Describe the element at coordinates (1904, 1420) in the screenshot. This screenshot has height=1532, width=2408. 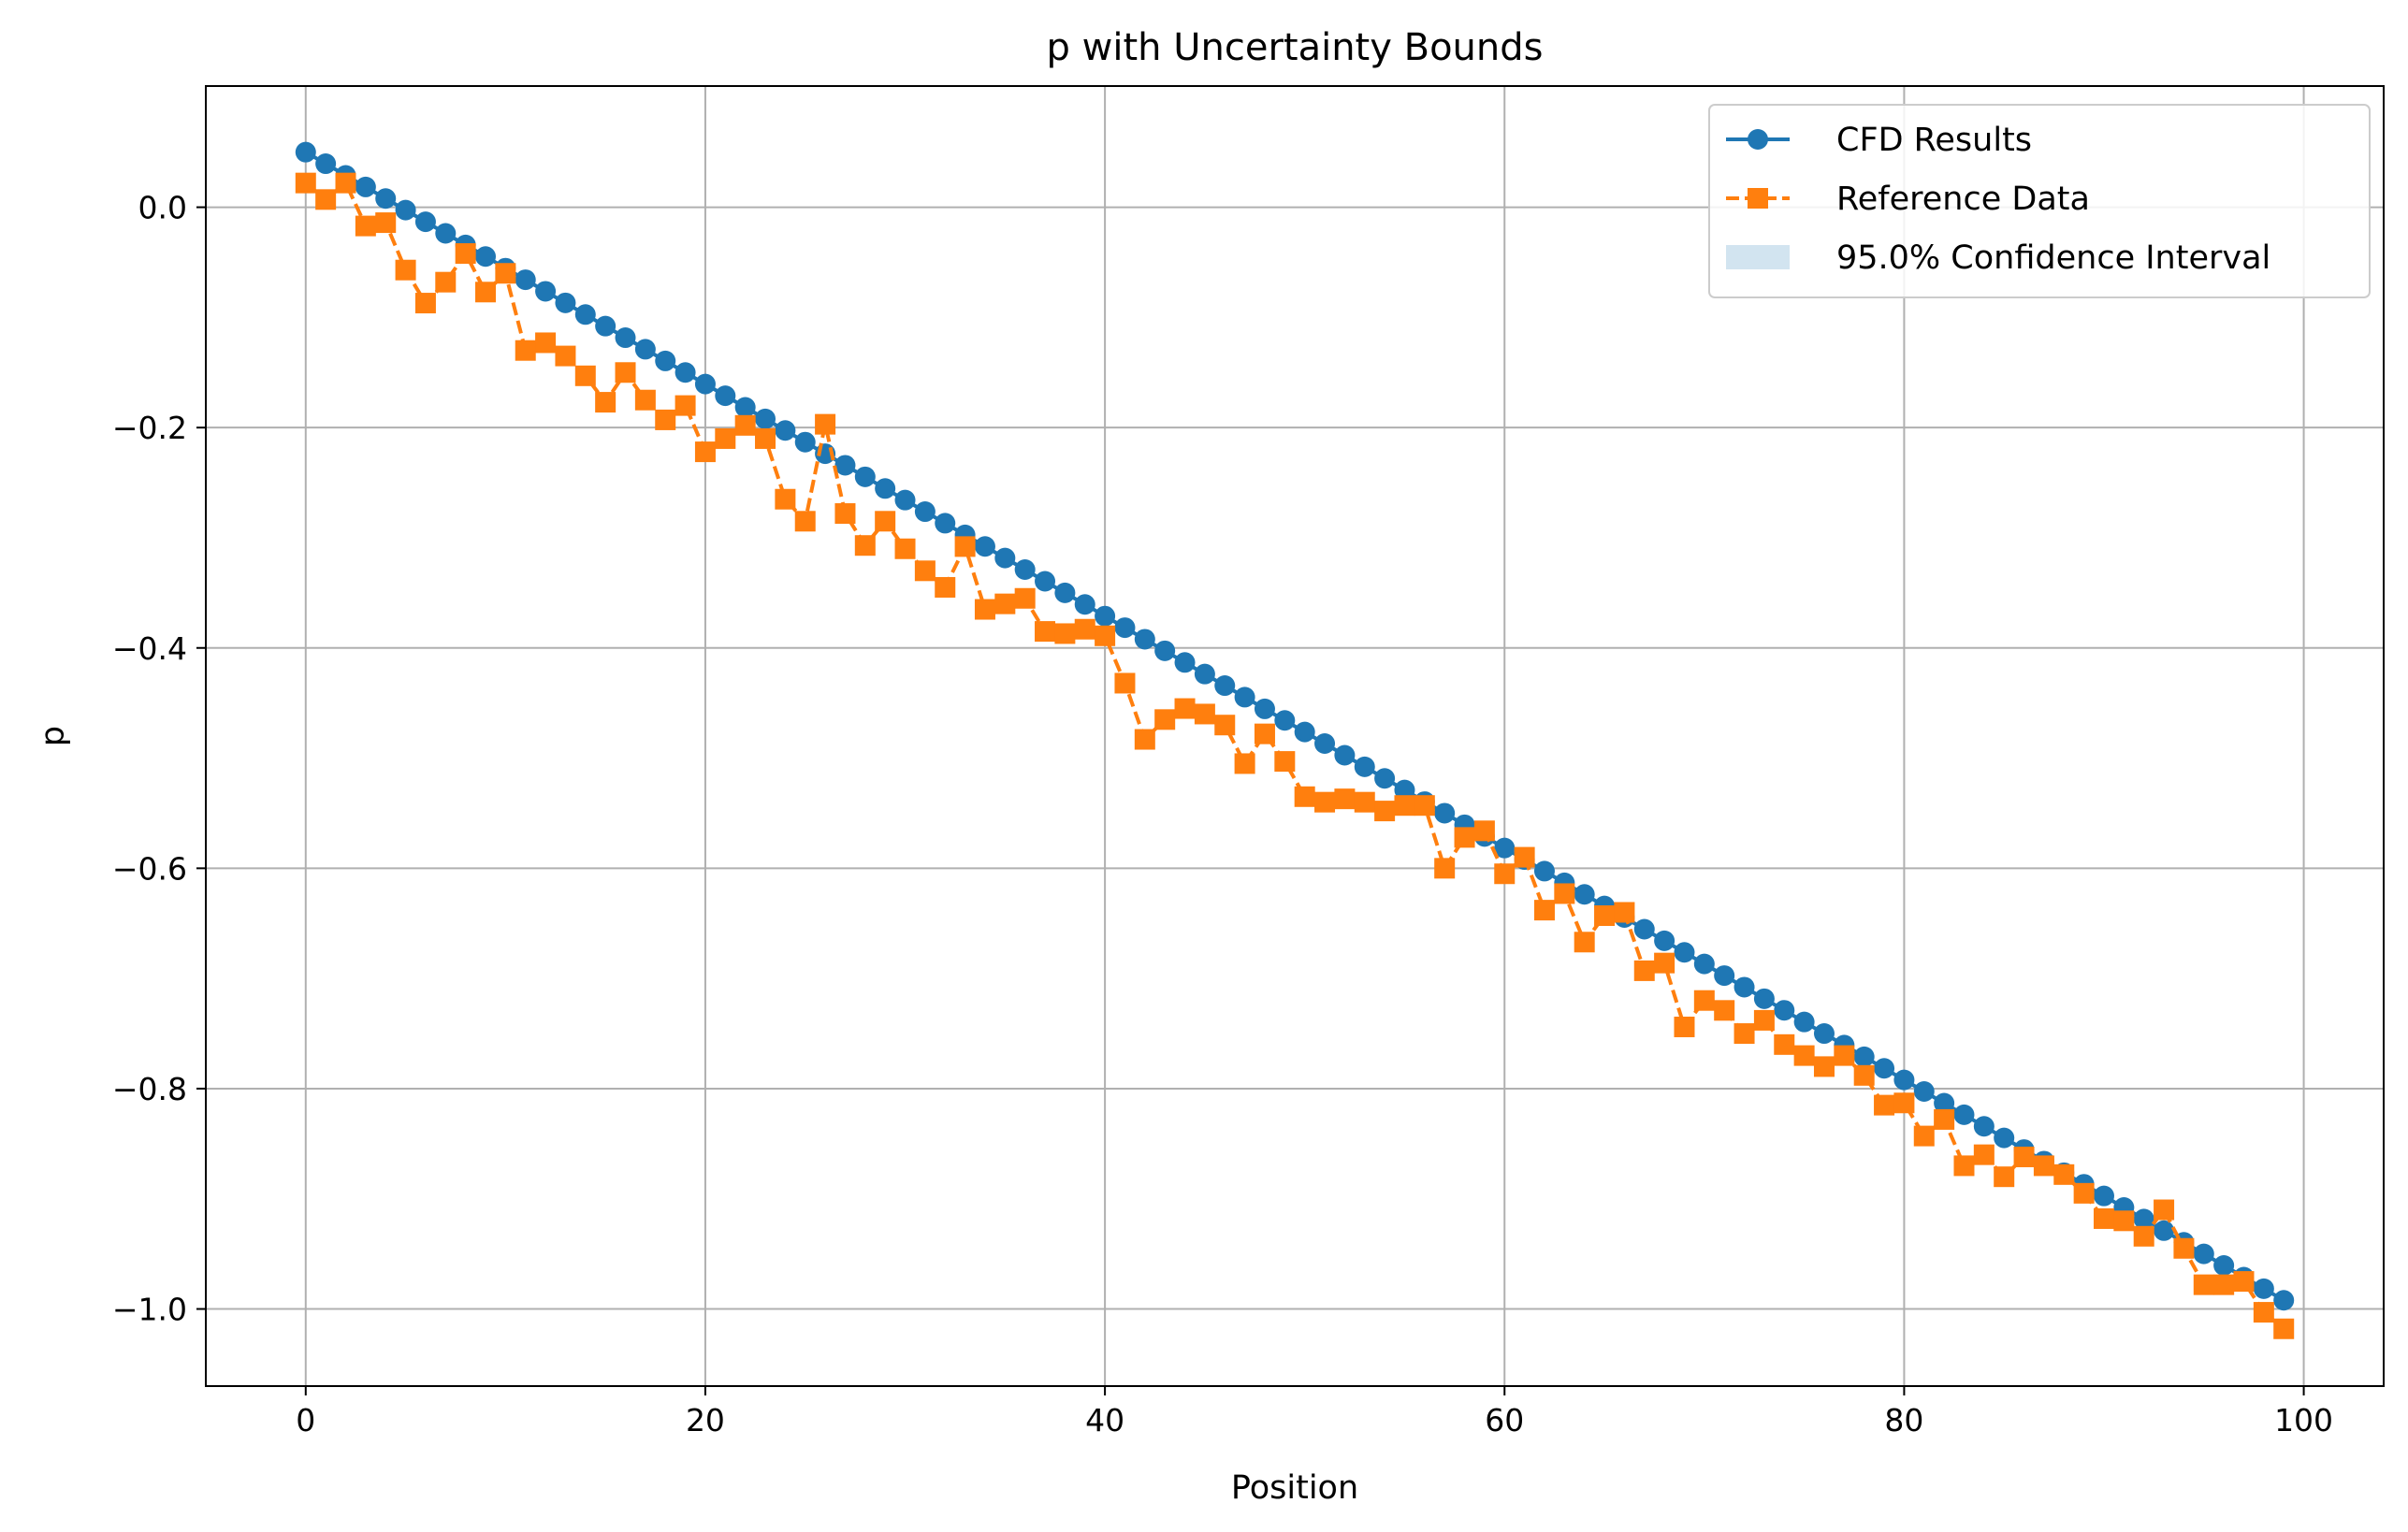
I see `x-tick-label: 80` at that location.